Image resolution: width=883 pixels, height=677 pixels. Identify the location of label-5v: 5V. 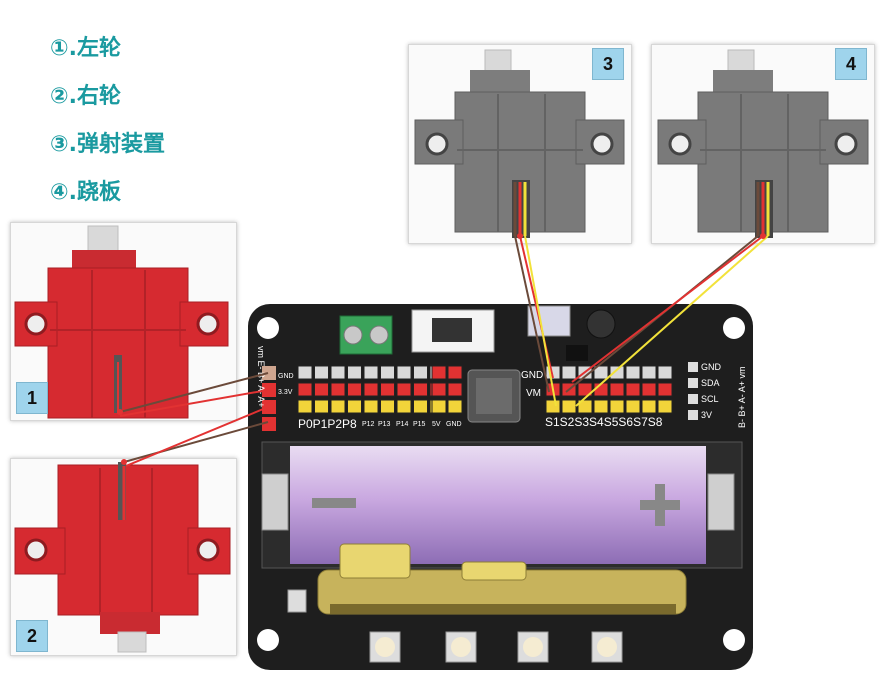
(436, 424).